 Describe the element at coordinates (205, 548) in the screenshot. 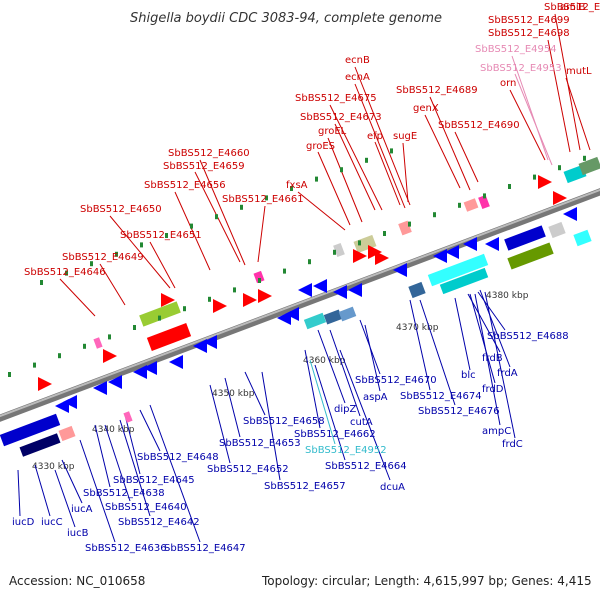

I see `gene-label: SbBS512_E4647` at that location.